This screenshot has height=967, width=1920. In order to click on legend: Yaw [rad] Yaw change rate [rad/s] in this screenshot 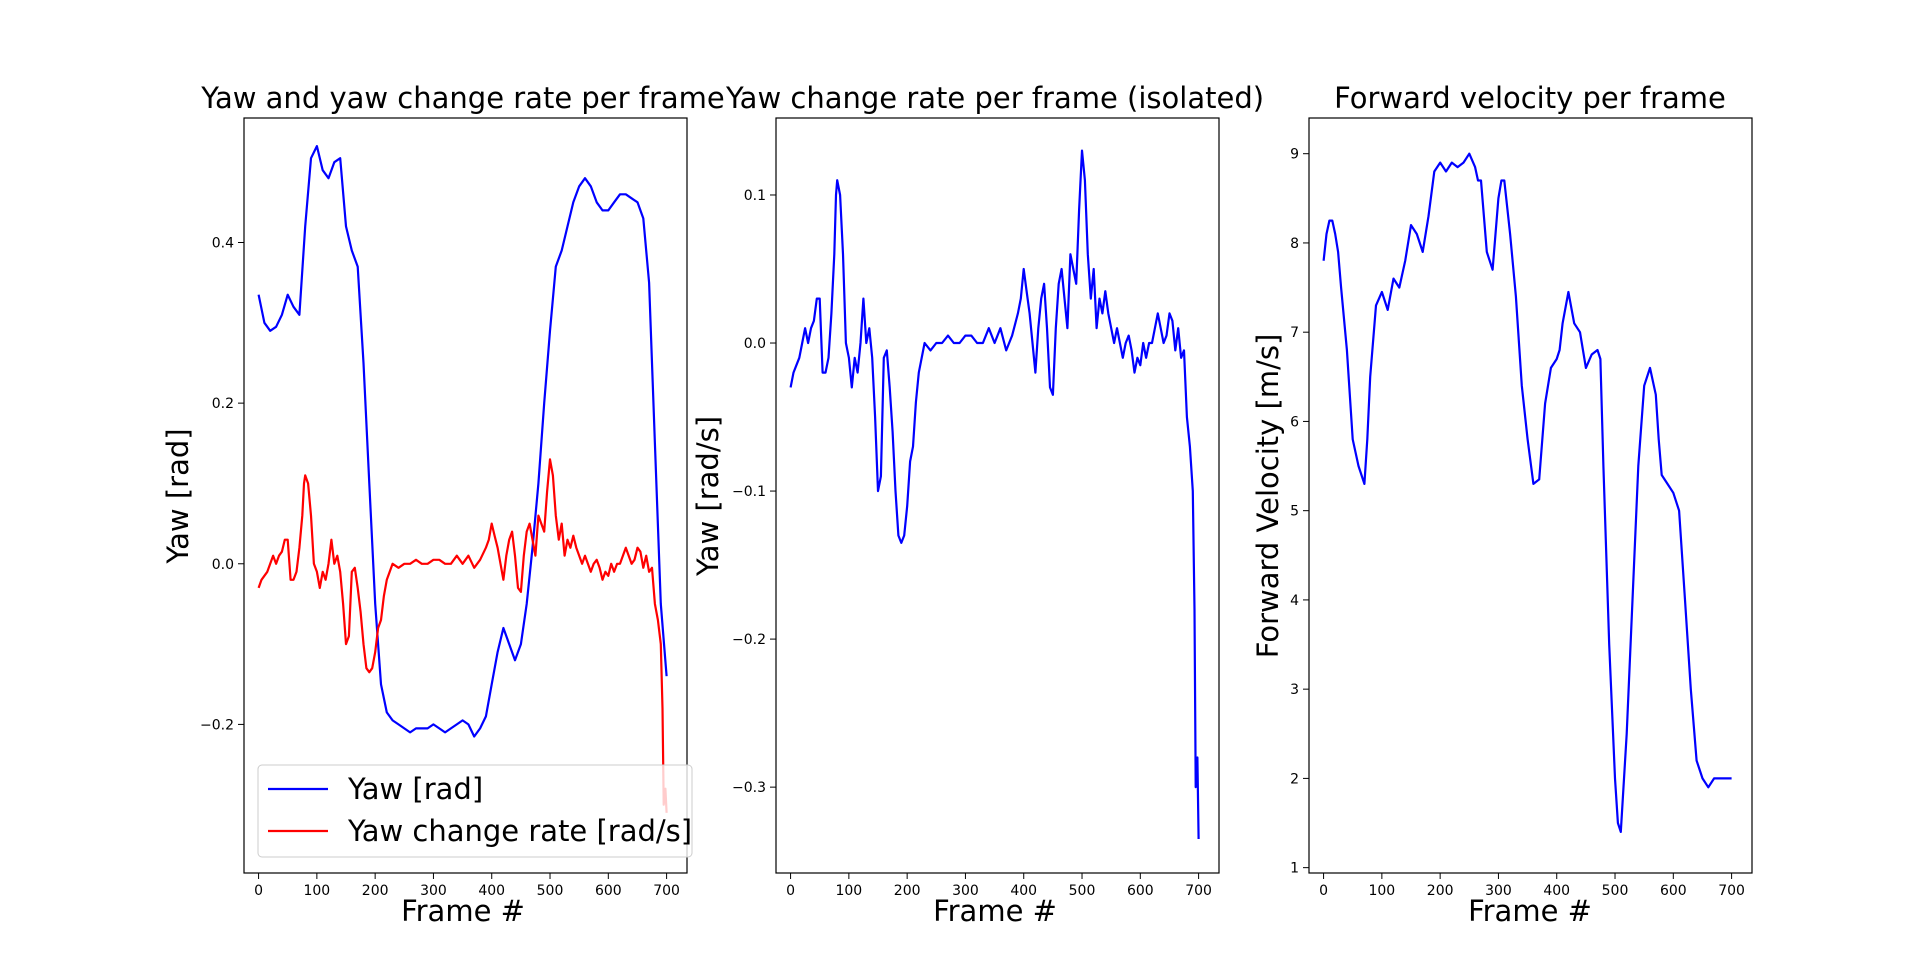, I will do `click(475, 811)`.